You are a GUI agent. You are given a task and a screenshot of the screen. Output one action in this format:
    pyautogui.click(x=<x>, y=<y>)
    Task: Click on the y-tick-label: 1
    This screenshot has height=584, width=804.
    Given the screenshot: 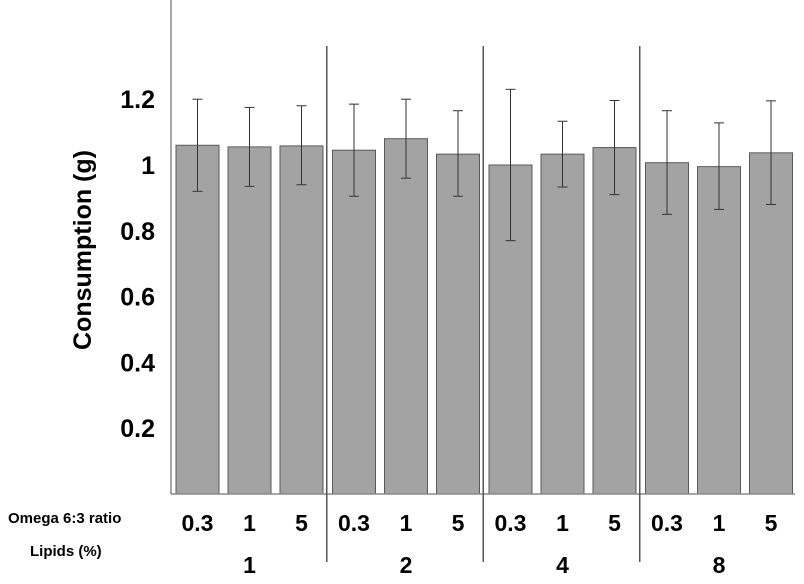 What is the action you would take?
    pyautogui.click(x=148, y=166)
    